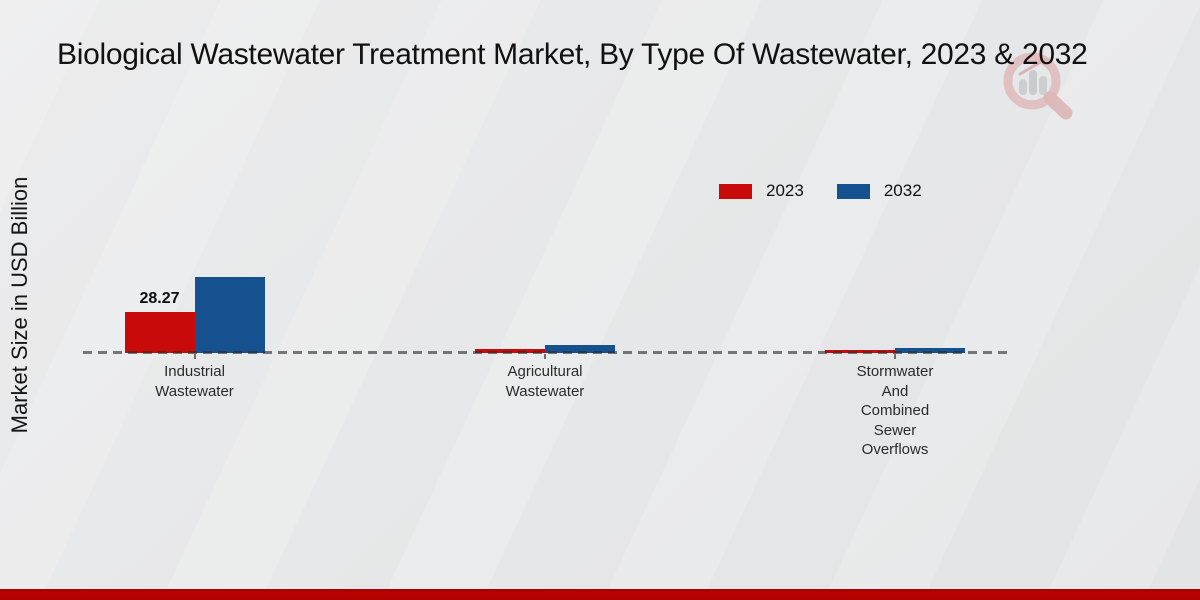 The height and width of the screenshot is (600, 1200). I want to click on baseline-dashed-line, so click(545, 352).